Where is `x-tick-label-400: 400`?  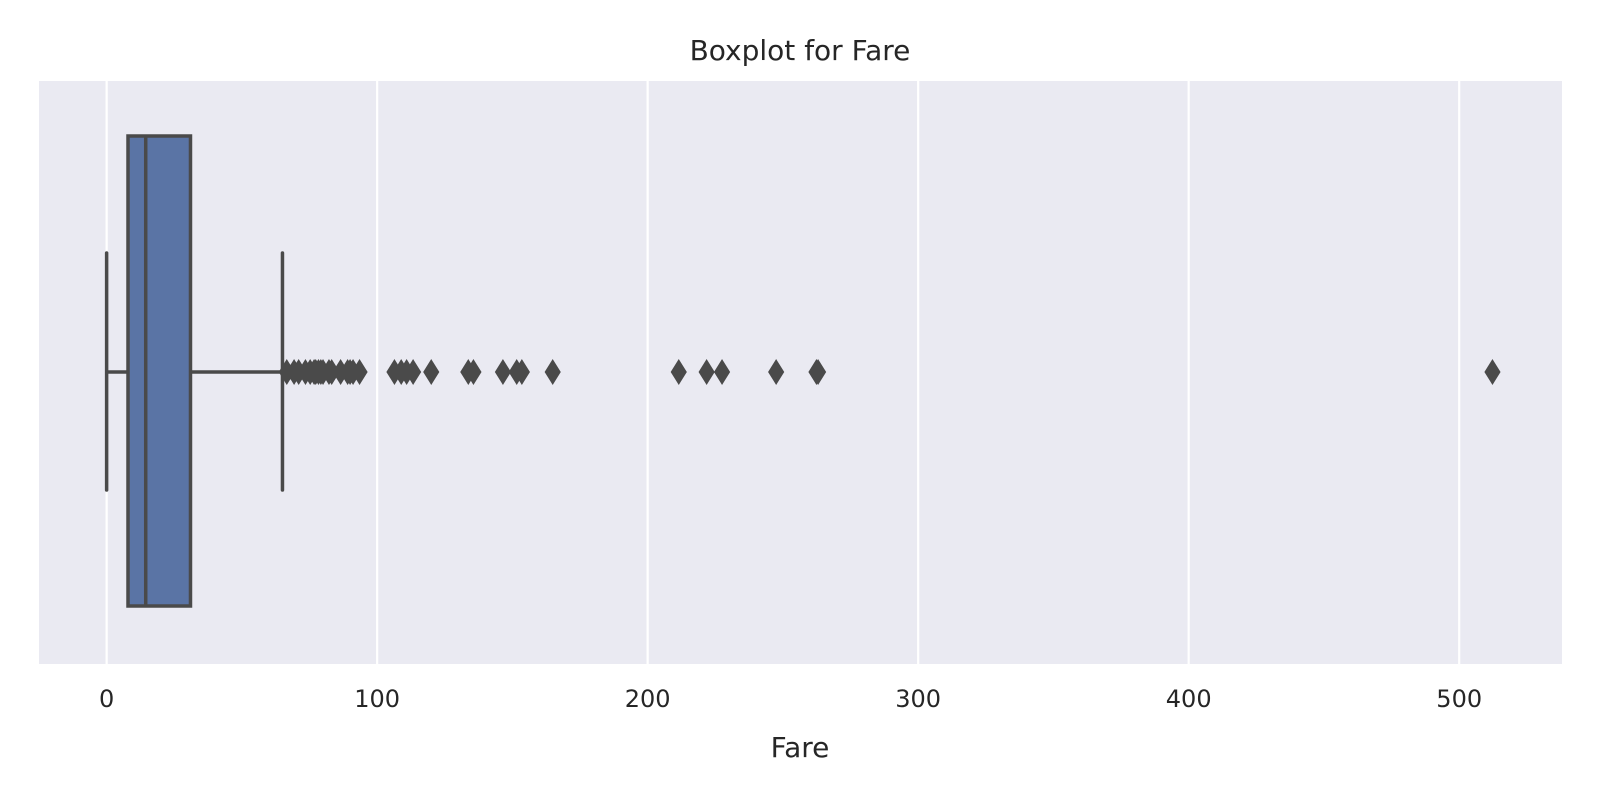 x-tick-label-400: 400 is located at coordinates (1189, 699).